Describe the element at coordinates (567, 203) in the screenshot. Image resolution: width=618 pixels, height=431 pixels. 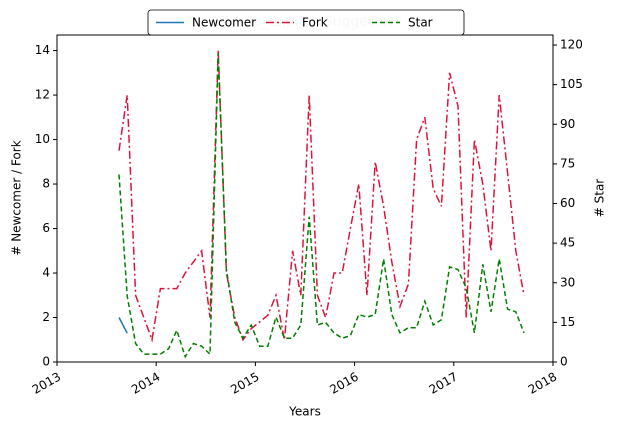
I see `y2-tick-label: 60` at that location.